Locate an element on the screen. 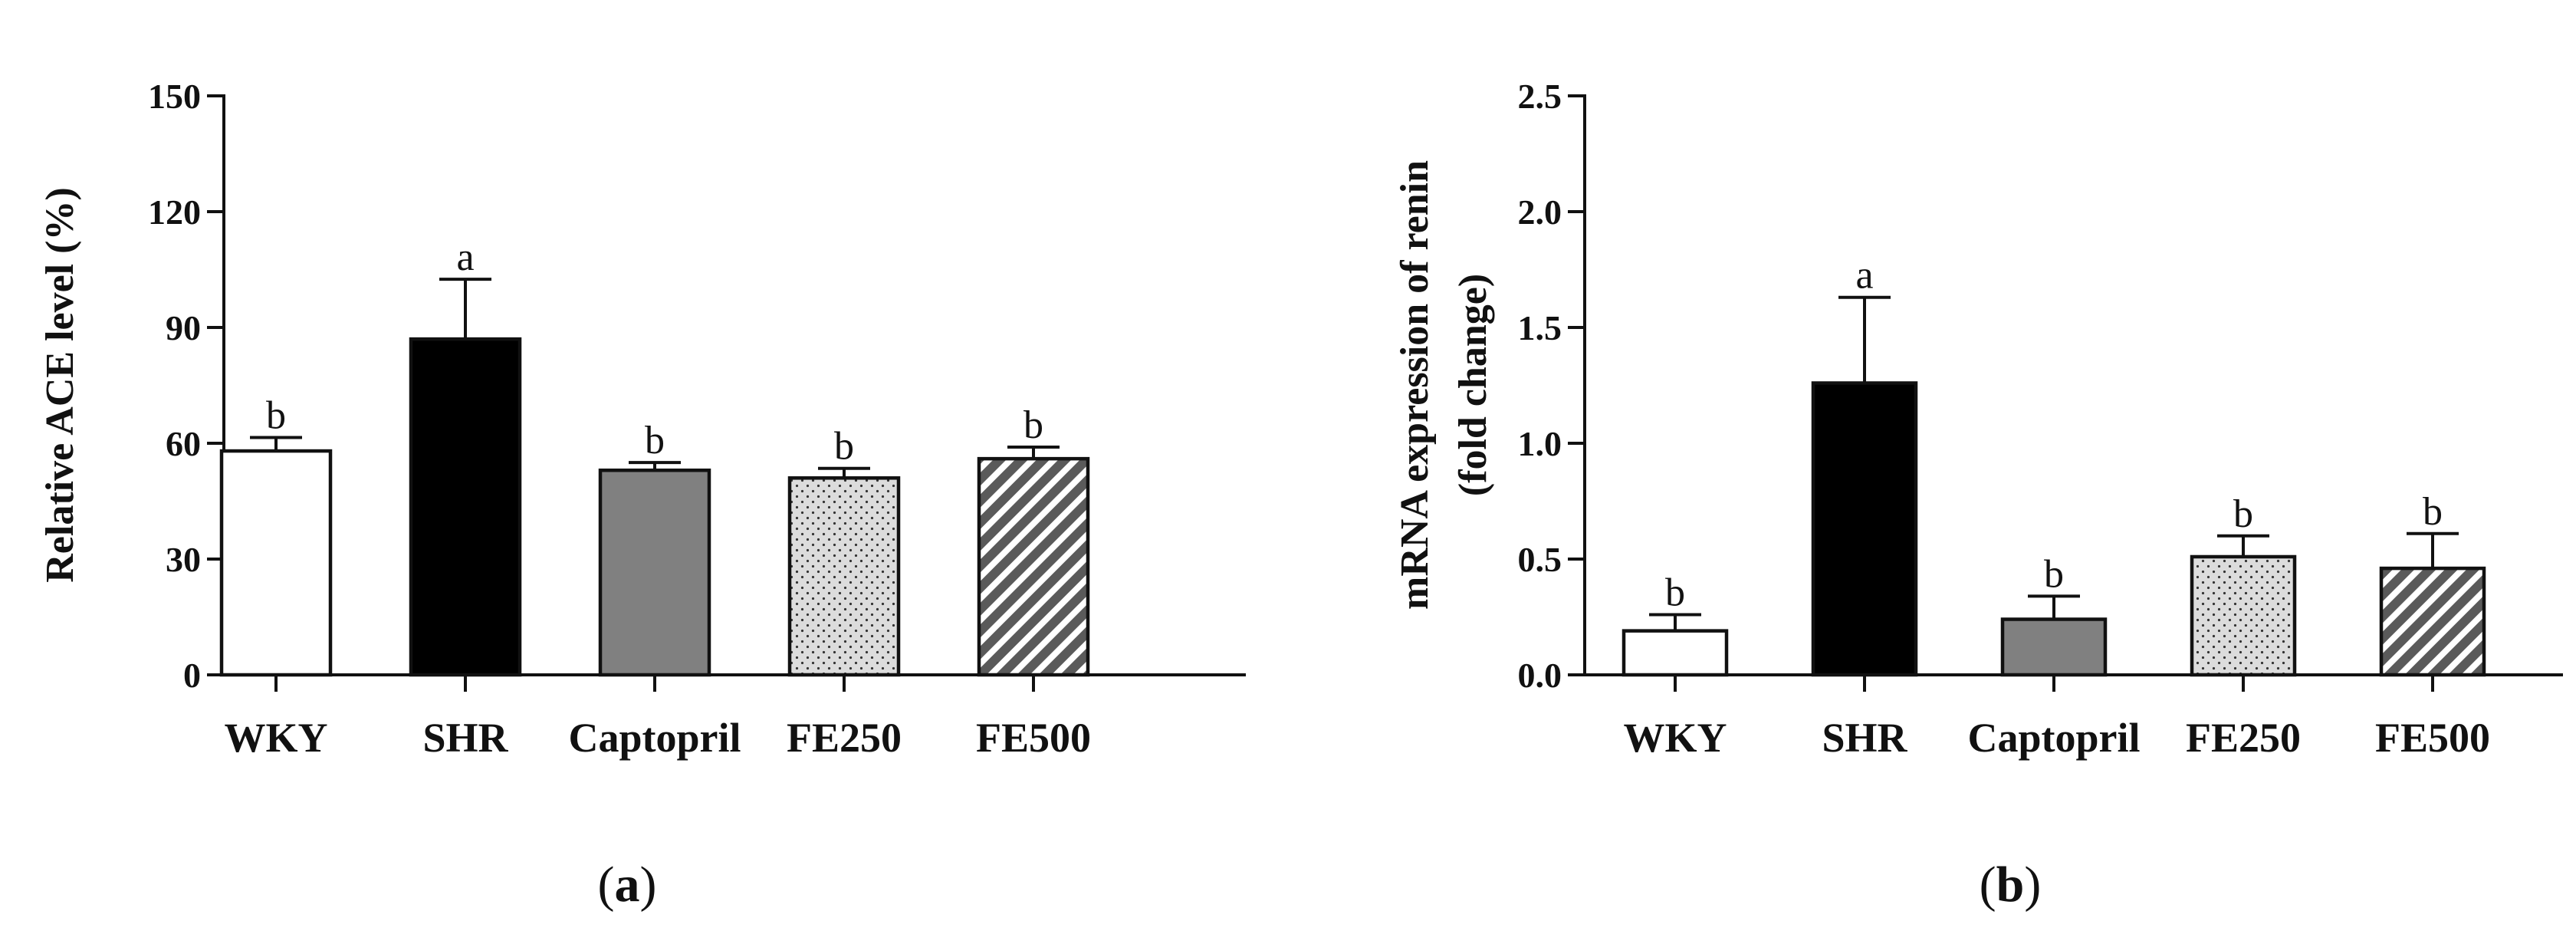 The width and height of the screenshot is (2576, 931). x-tick-label-b-shr: SHR is located at coordinates (1865, 738).